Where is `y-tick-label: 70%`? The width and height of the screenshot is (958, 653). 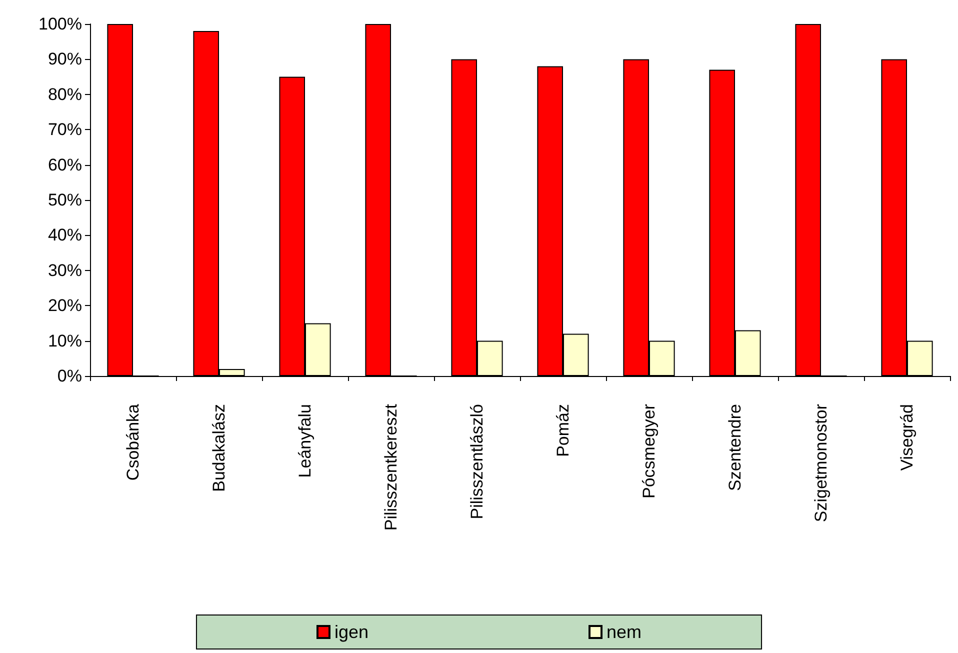 y-tick-label: 70% is located at coordinates (65, 130).